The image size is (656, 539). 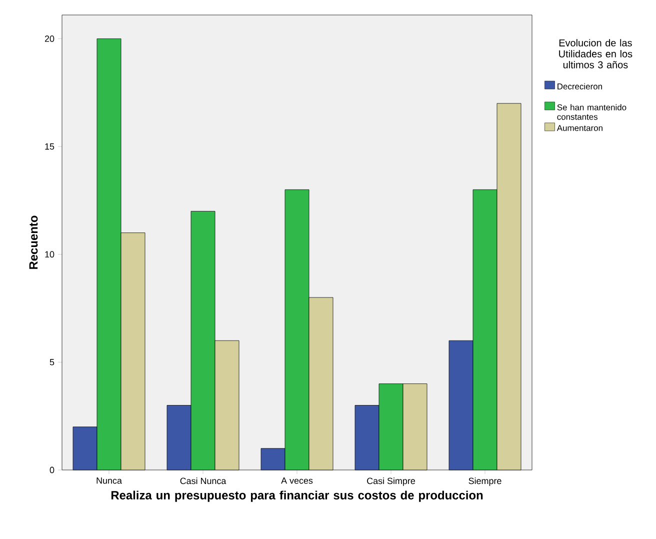 I want to click on legend-title: Evolucion de las Utilidades en los ultimos 3 años, so click(x=595, y=53).